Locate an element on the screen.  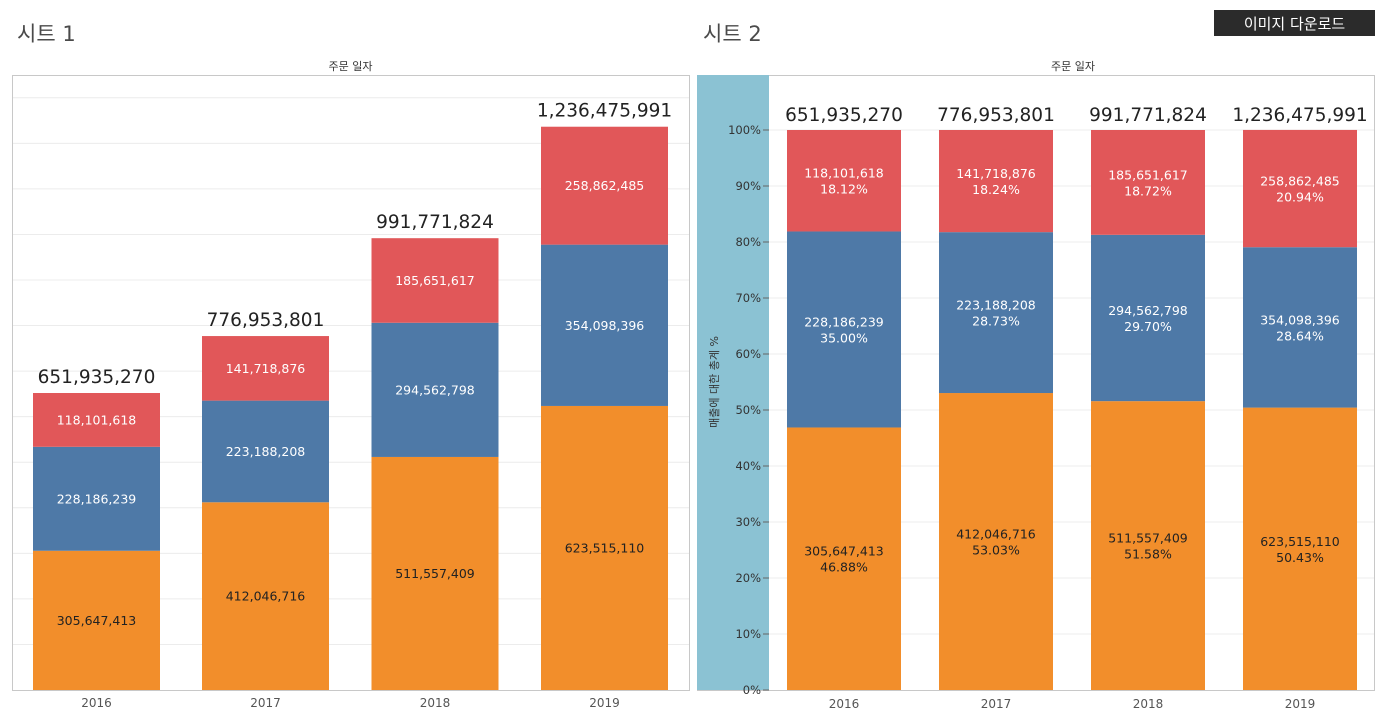
chart1-bar-label: 294,562,798 is located at coordinates (435, 389).